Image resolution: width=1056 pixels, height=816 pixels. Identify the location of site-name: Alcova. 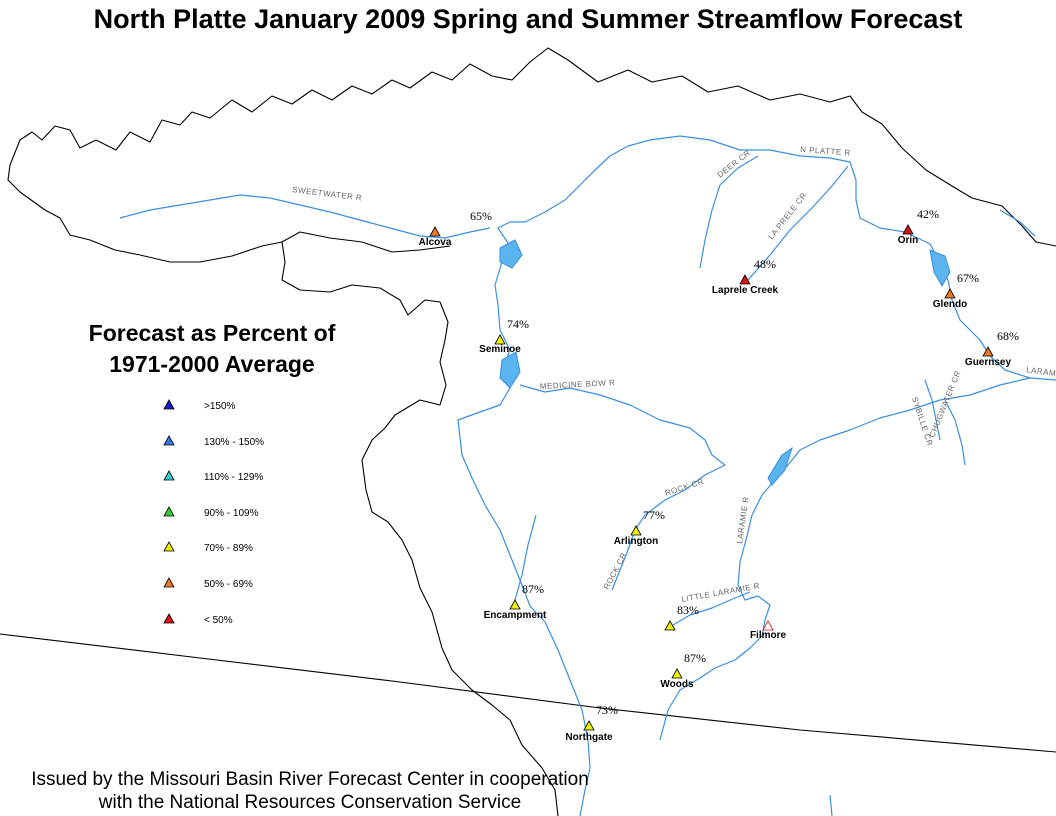
(435, 242).